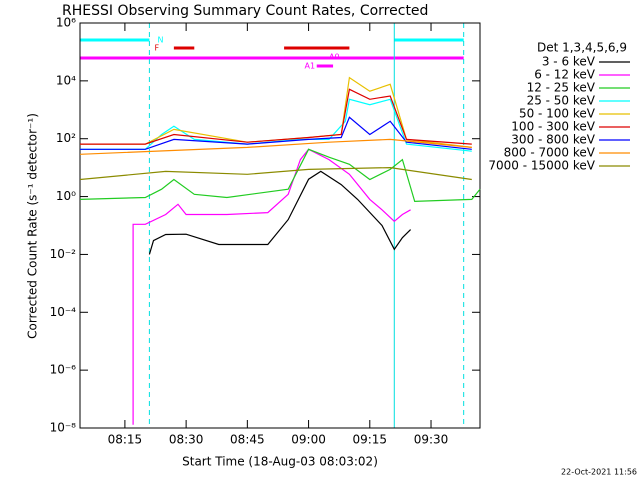 The image size is (640, 480). What do you see at coordinates (553, 140) in the screenshot?
I see `legend-label: 300 - 800 keV` at bounding box center [553, 140].